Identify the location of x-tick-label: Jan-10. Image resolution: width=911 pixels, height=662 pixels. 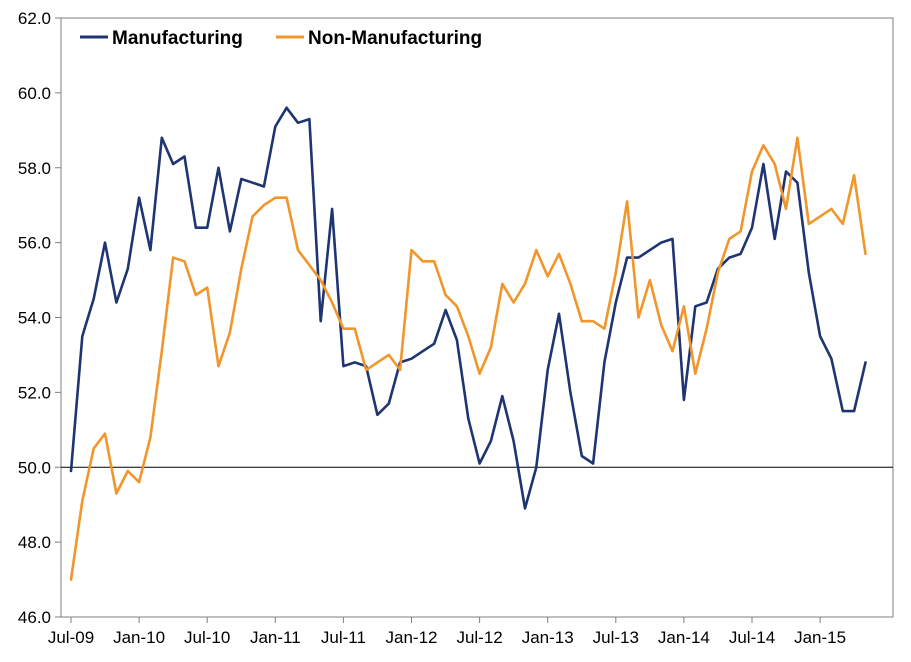
(139, 637).